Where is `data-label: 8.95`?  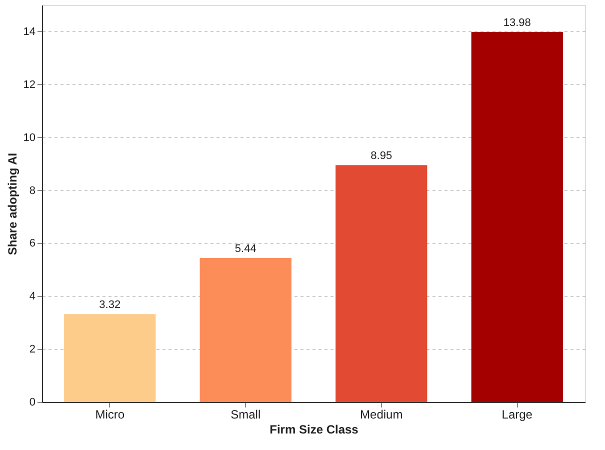
data-label: 8.95 is located at coordinates (381, 156).